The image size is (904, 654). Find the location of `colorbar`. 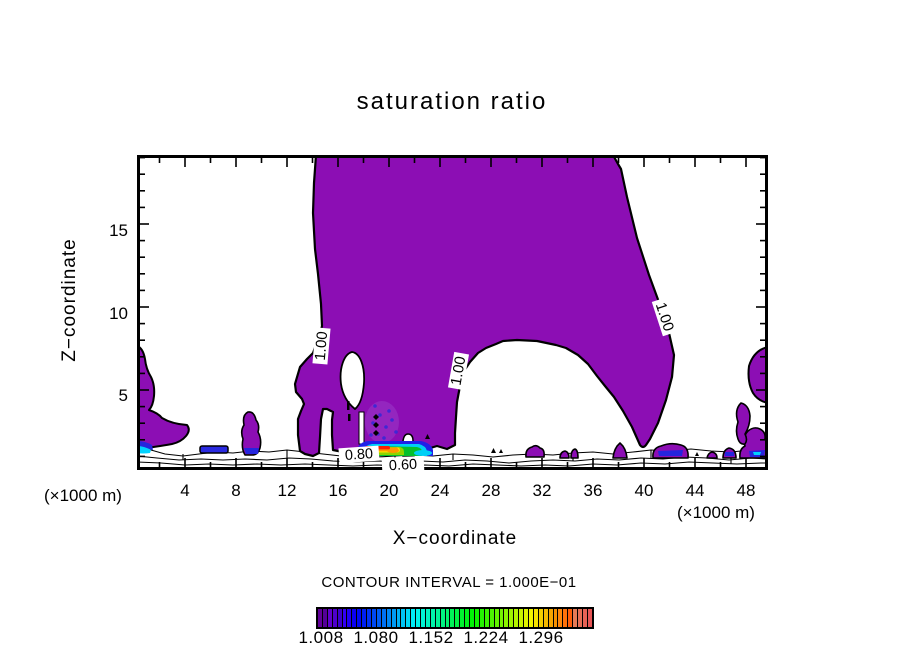

colorbar is located at coordinates (455, 618).